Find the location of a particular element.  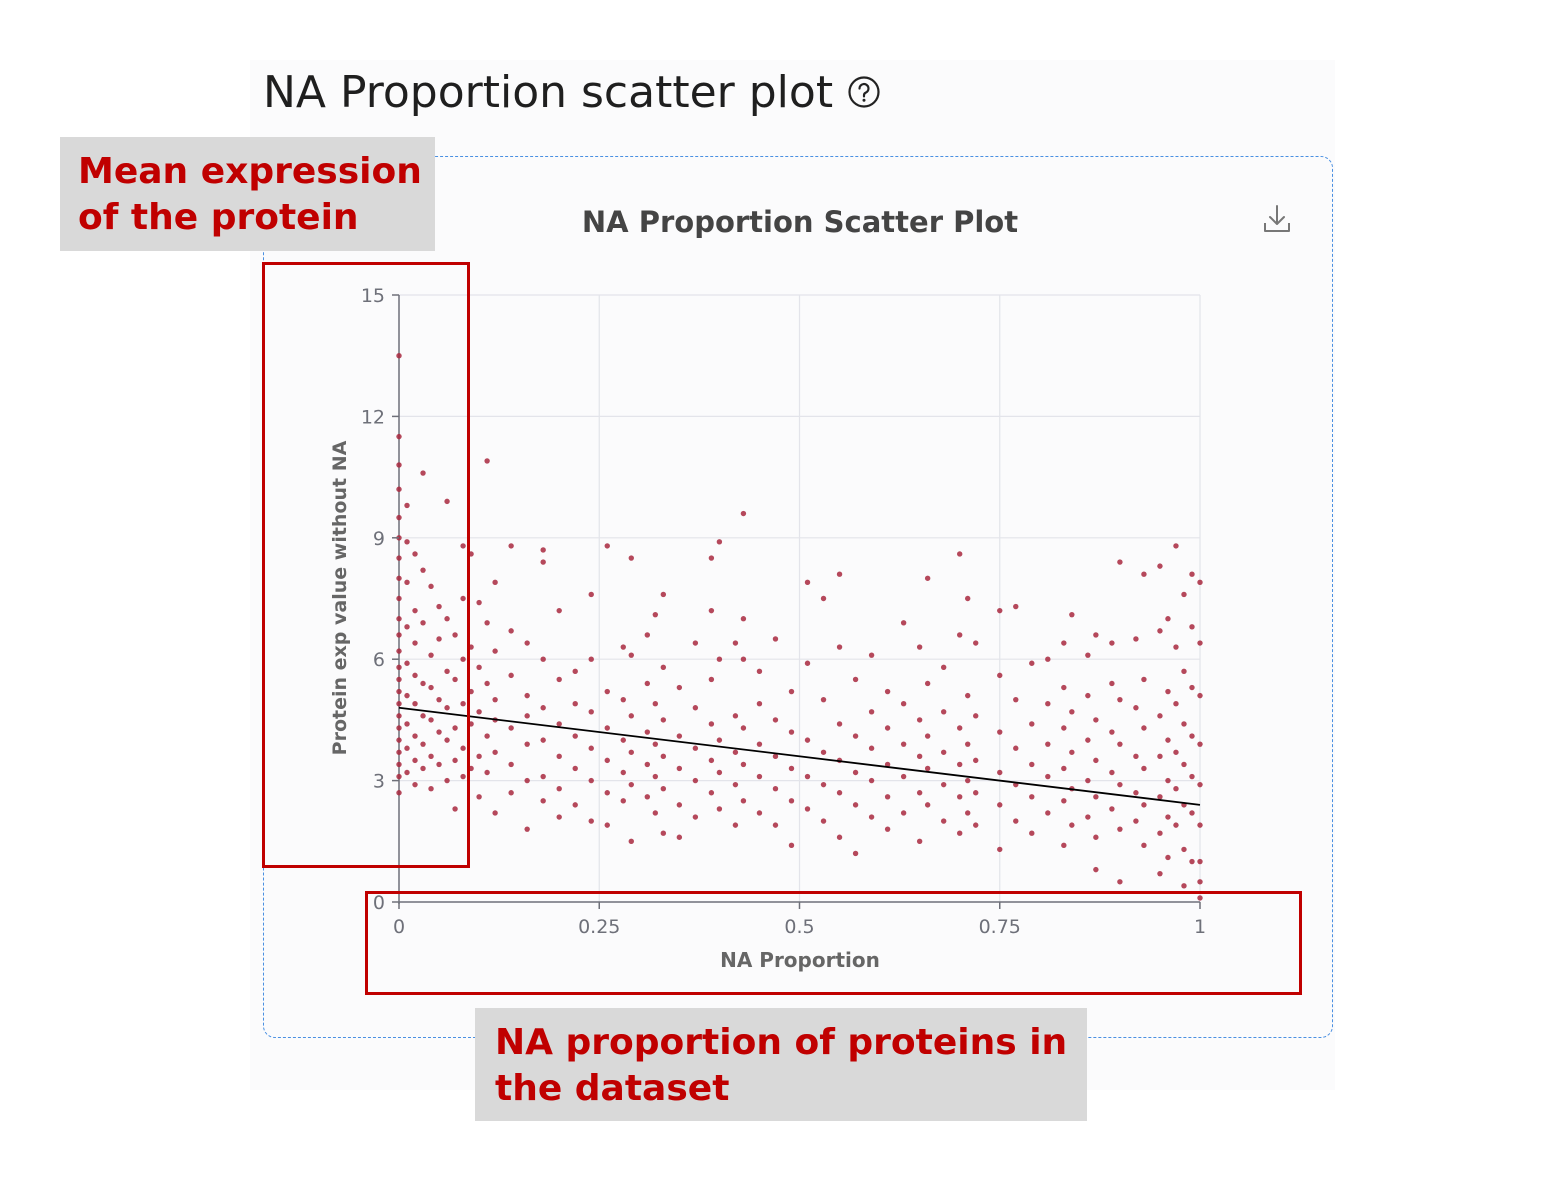

y-axis-label: Protein exp value without NA is located at coordinates (340, 597).